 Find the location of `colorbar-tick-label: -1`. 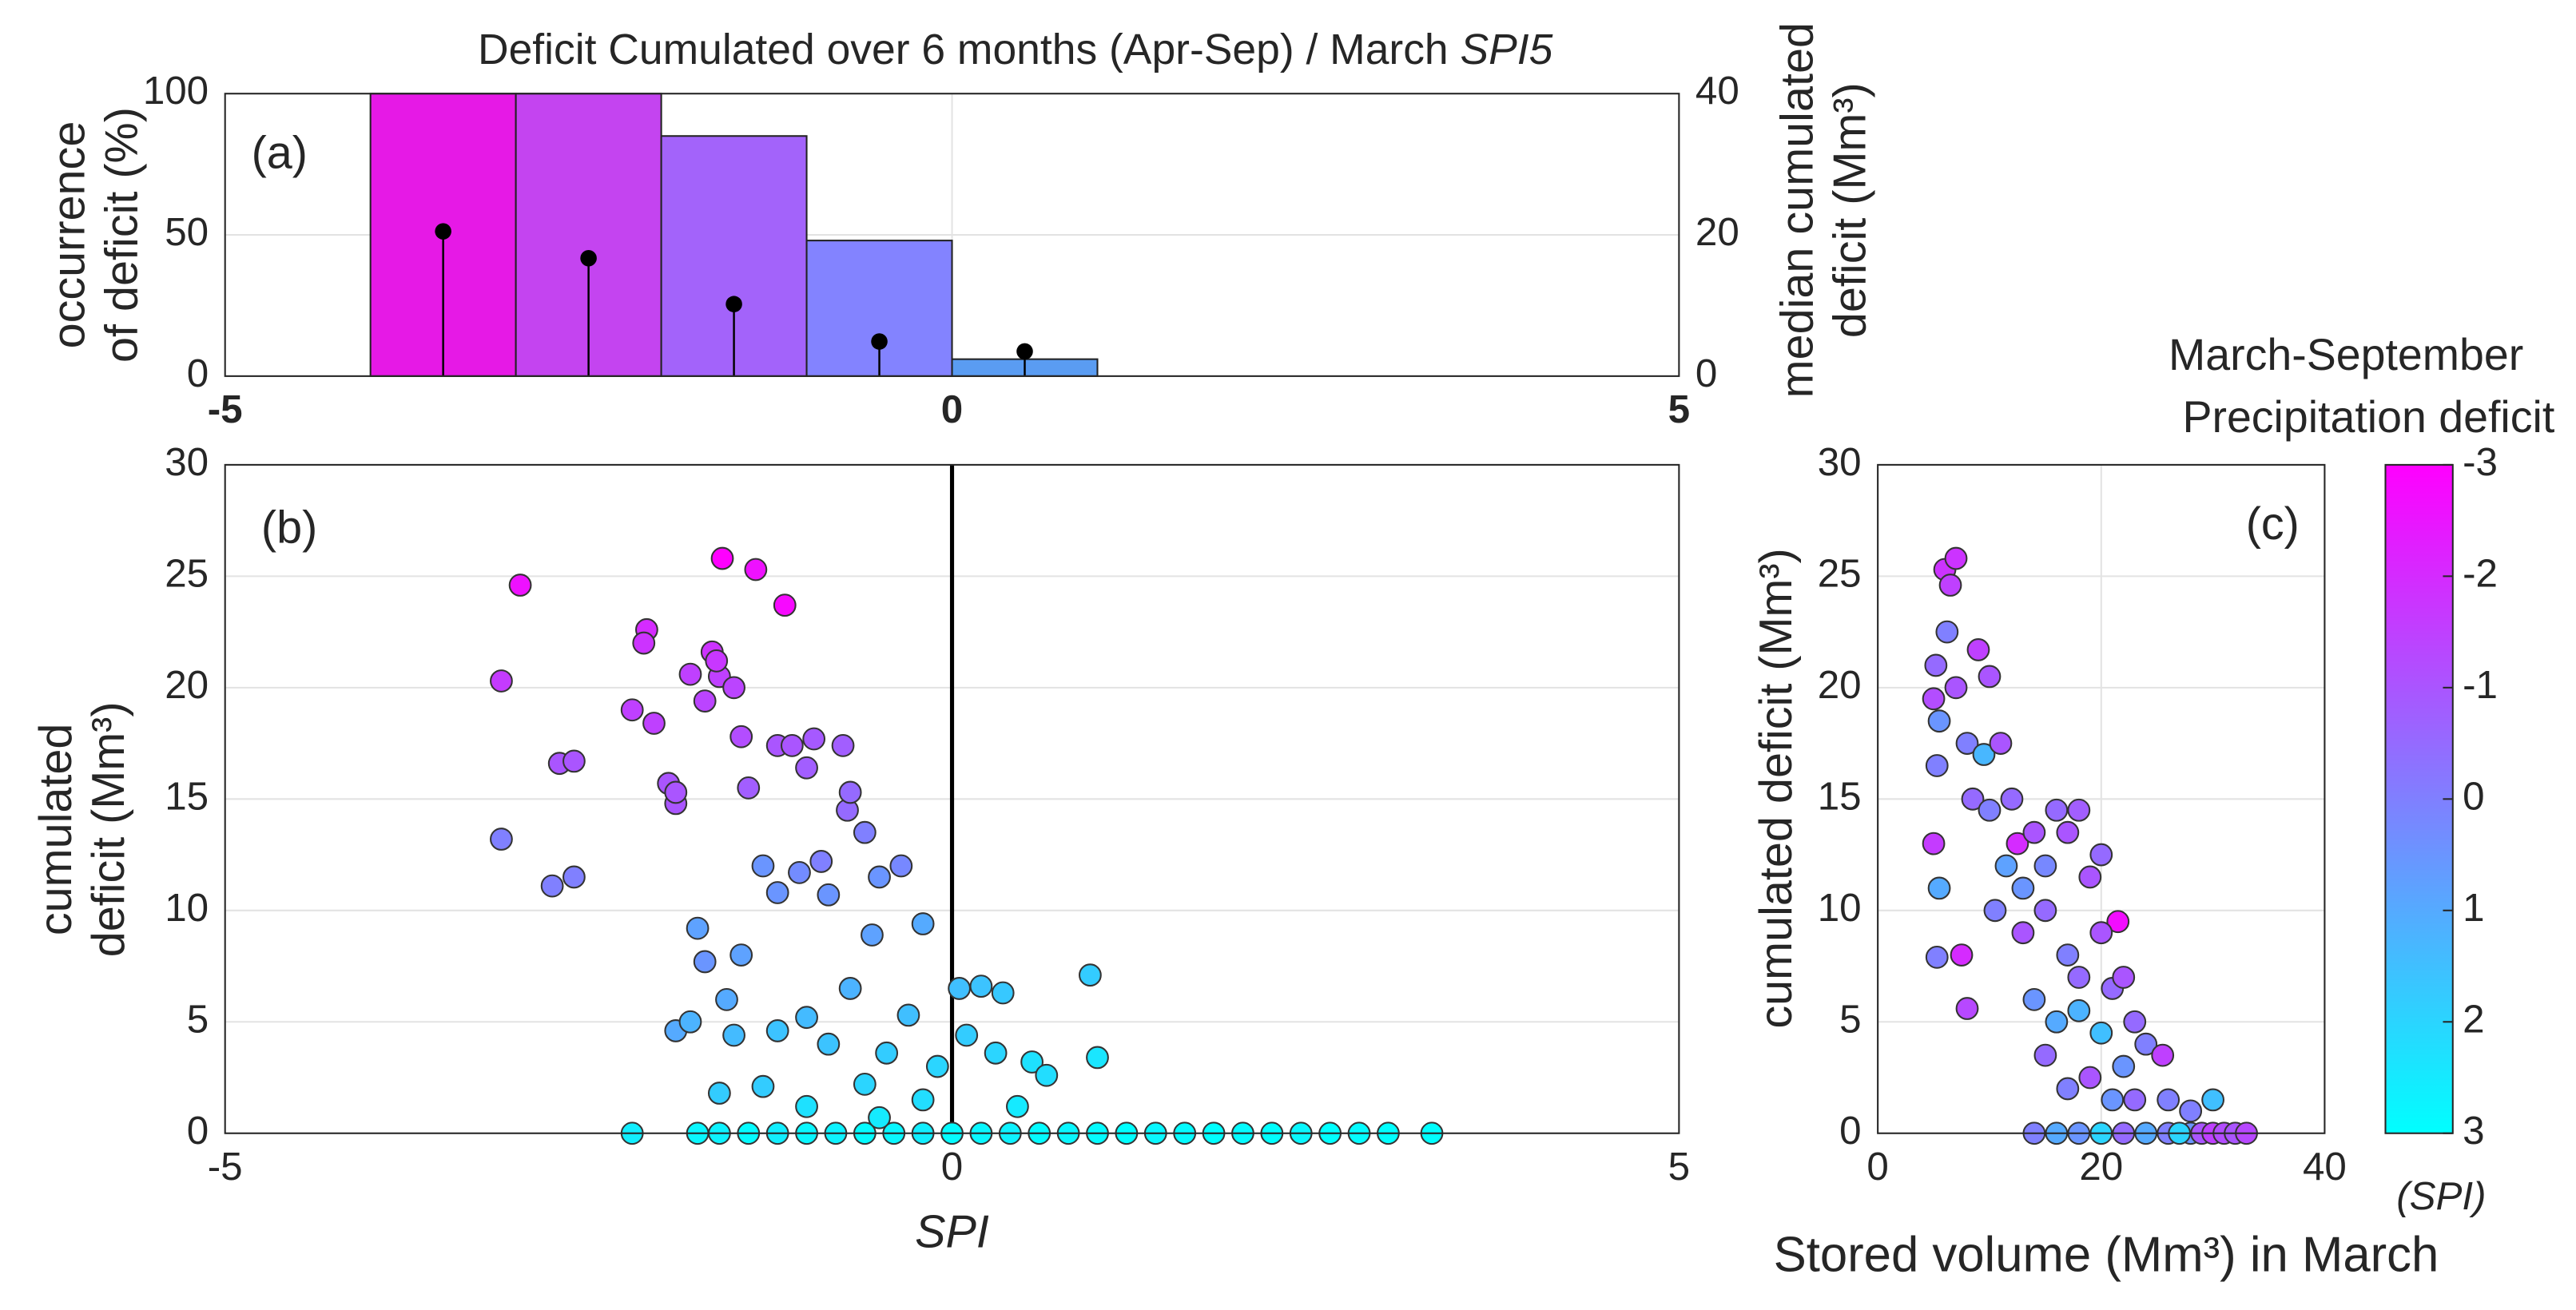

colorbar-tick-label: -1 is located at coordinates (2480, 685).